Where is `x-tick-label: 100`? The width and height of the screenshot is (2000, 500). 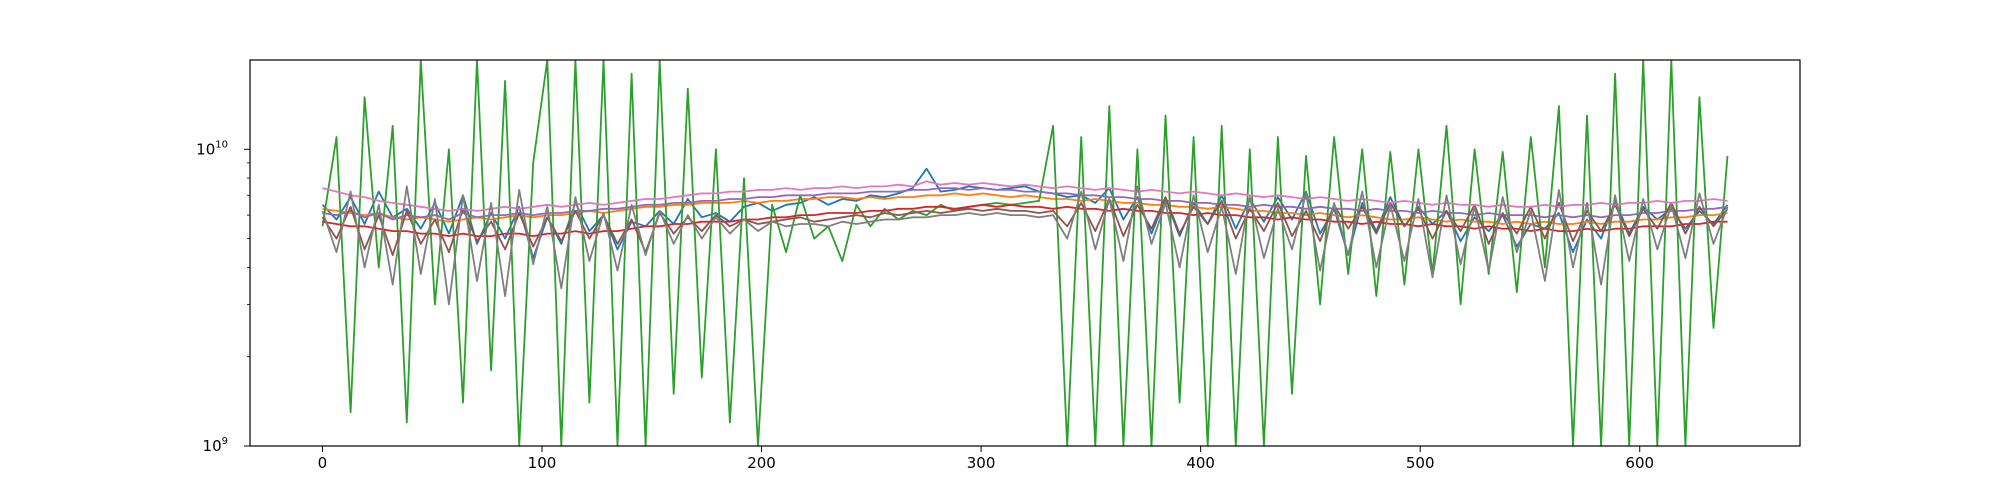
x-tick-label: 100 is located at coordinates (542, 463).